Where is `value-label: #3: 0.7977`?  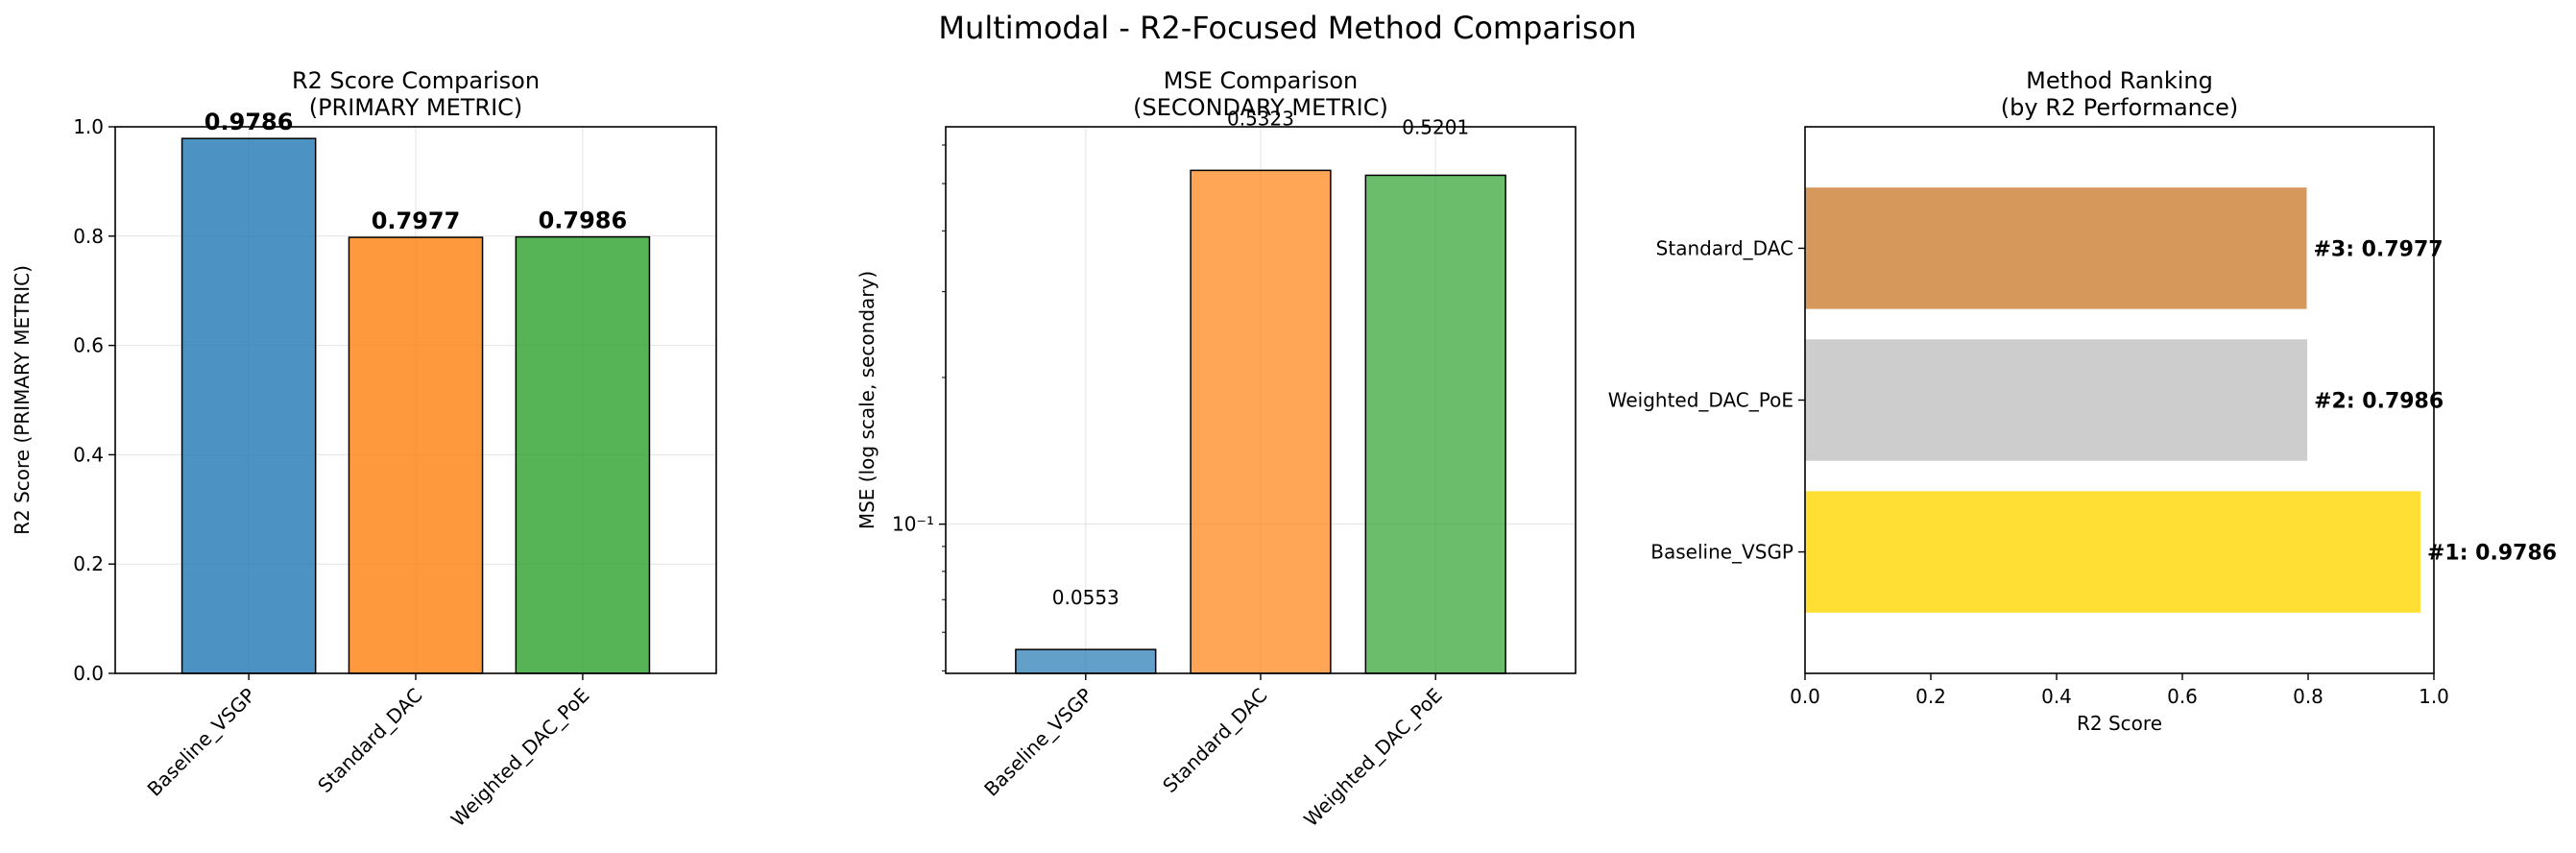 value-label: #3: 0.7977 is located at coordinates (2378, 249).